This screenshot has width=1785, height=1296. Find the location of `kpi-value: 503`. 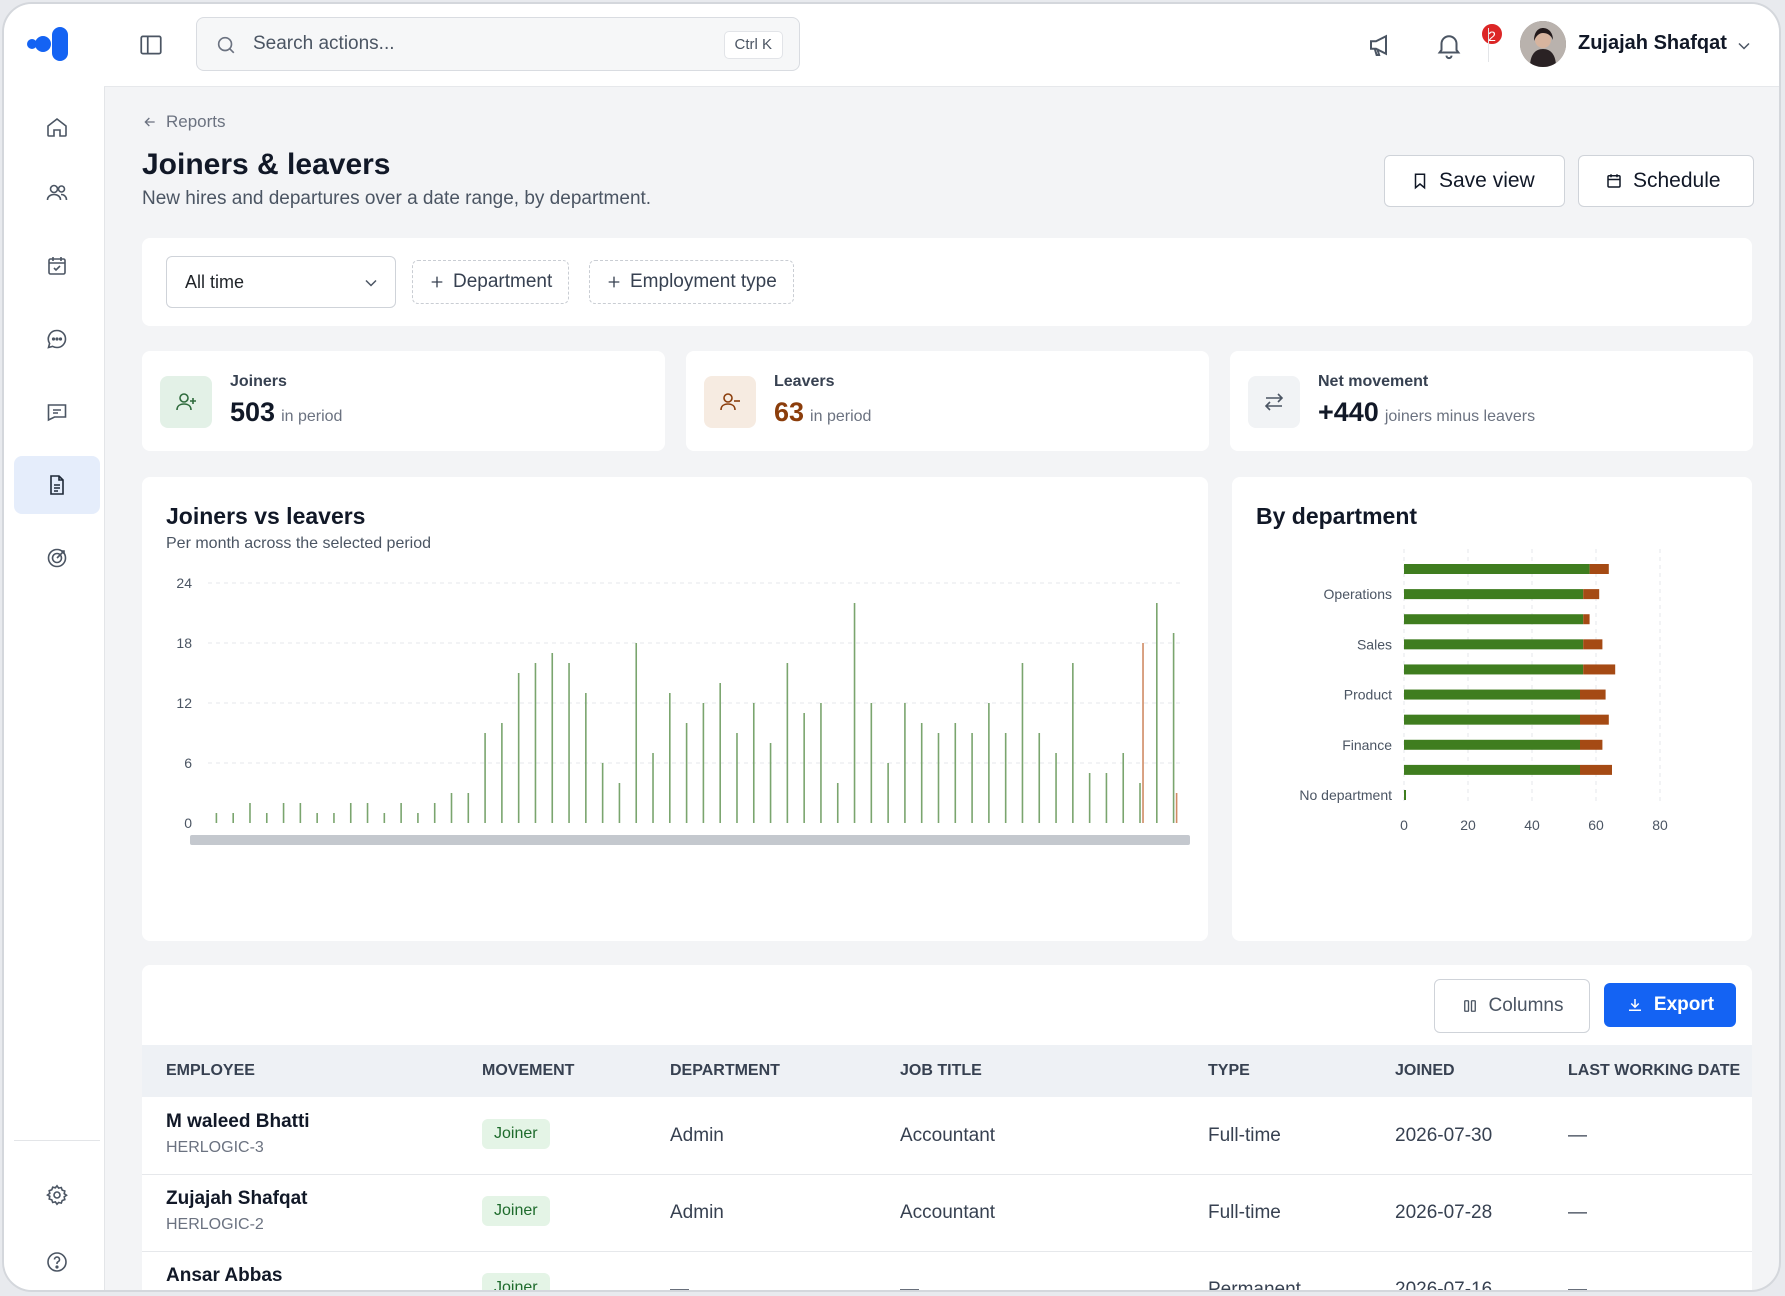

kpi-value: 503 is located at coordinates (253, 412).